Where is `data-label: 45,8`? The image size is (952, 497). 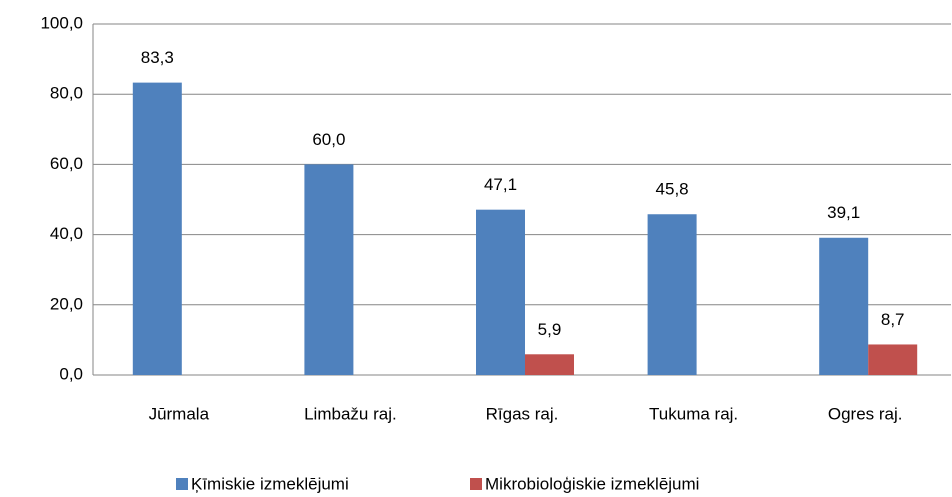 data-label: 45,8 is located at coordinates (672, 189).